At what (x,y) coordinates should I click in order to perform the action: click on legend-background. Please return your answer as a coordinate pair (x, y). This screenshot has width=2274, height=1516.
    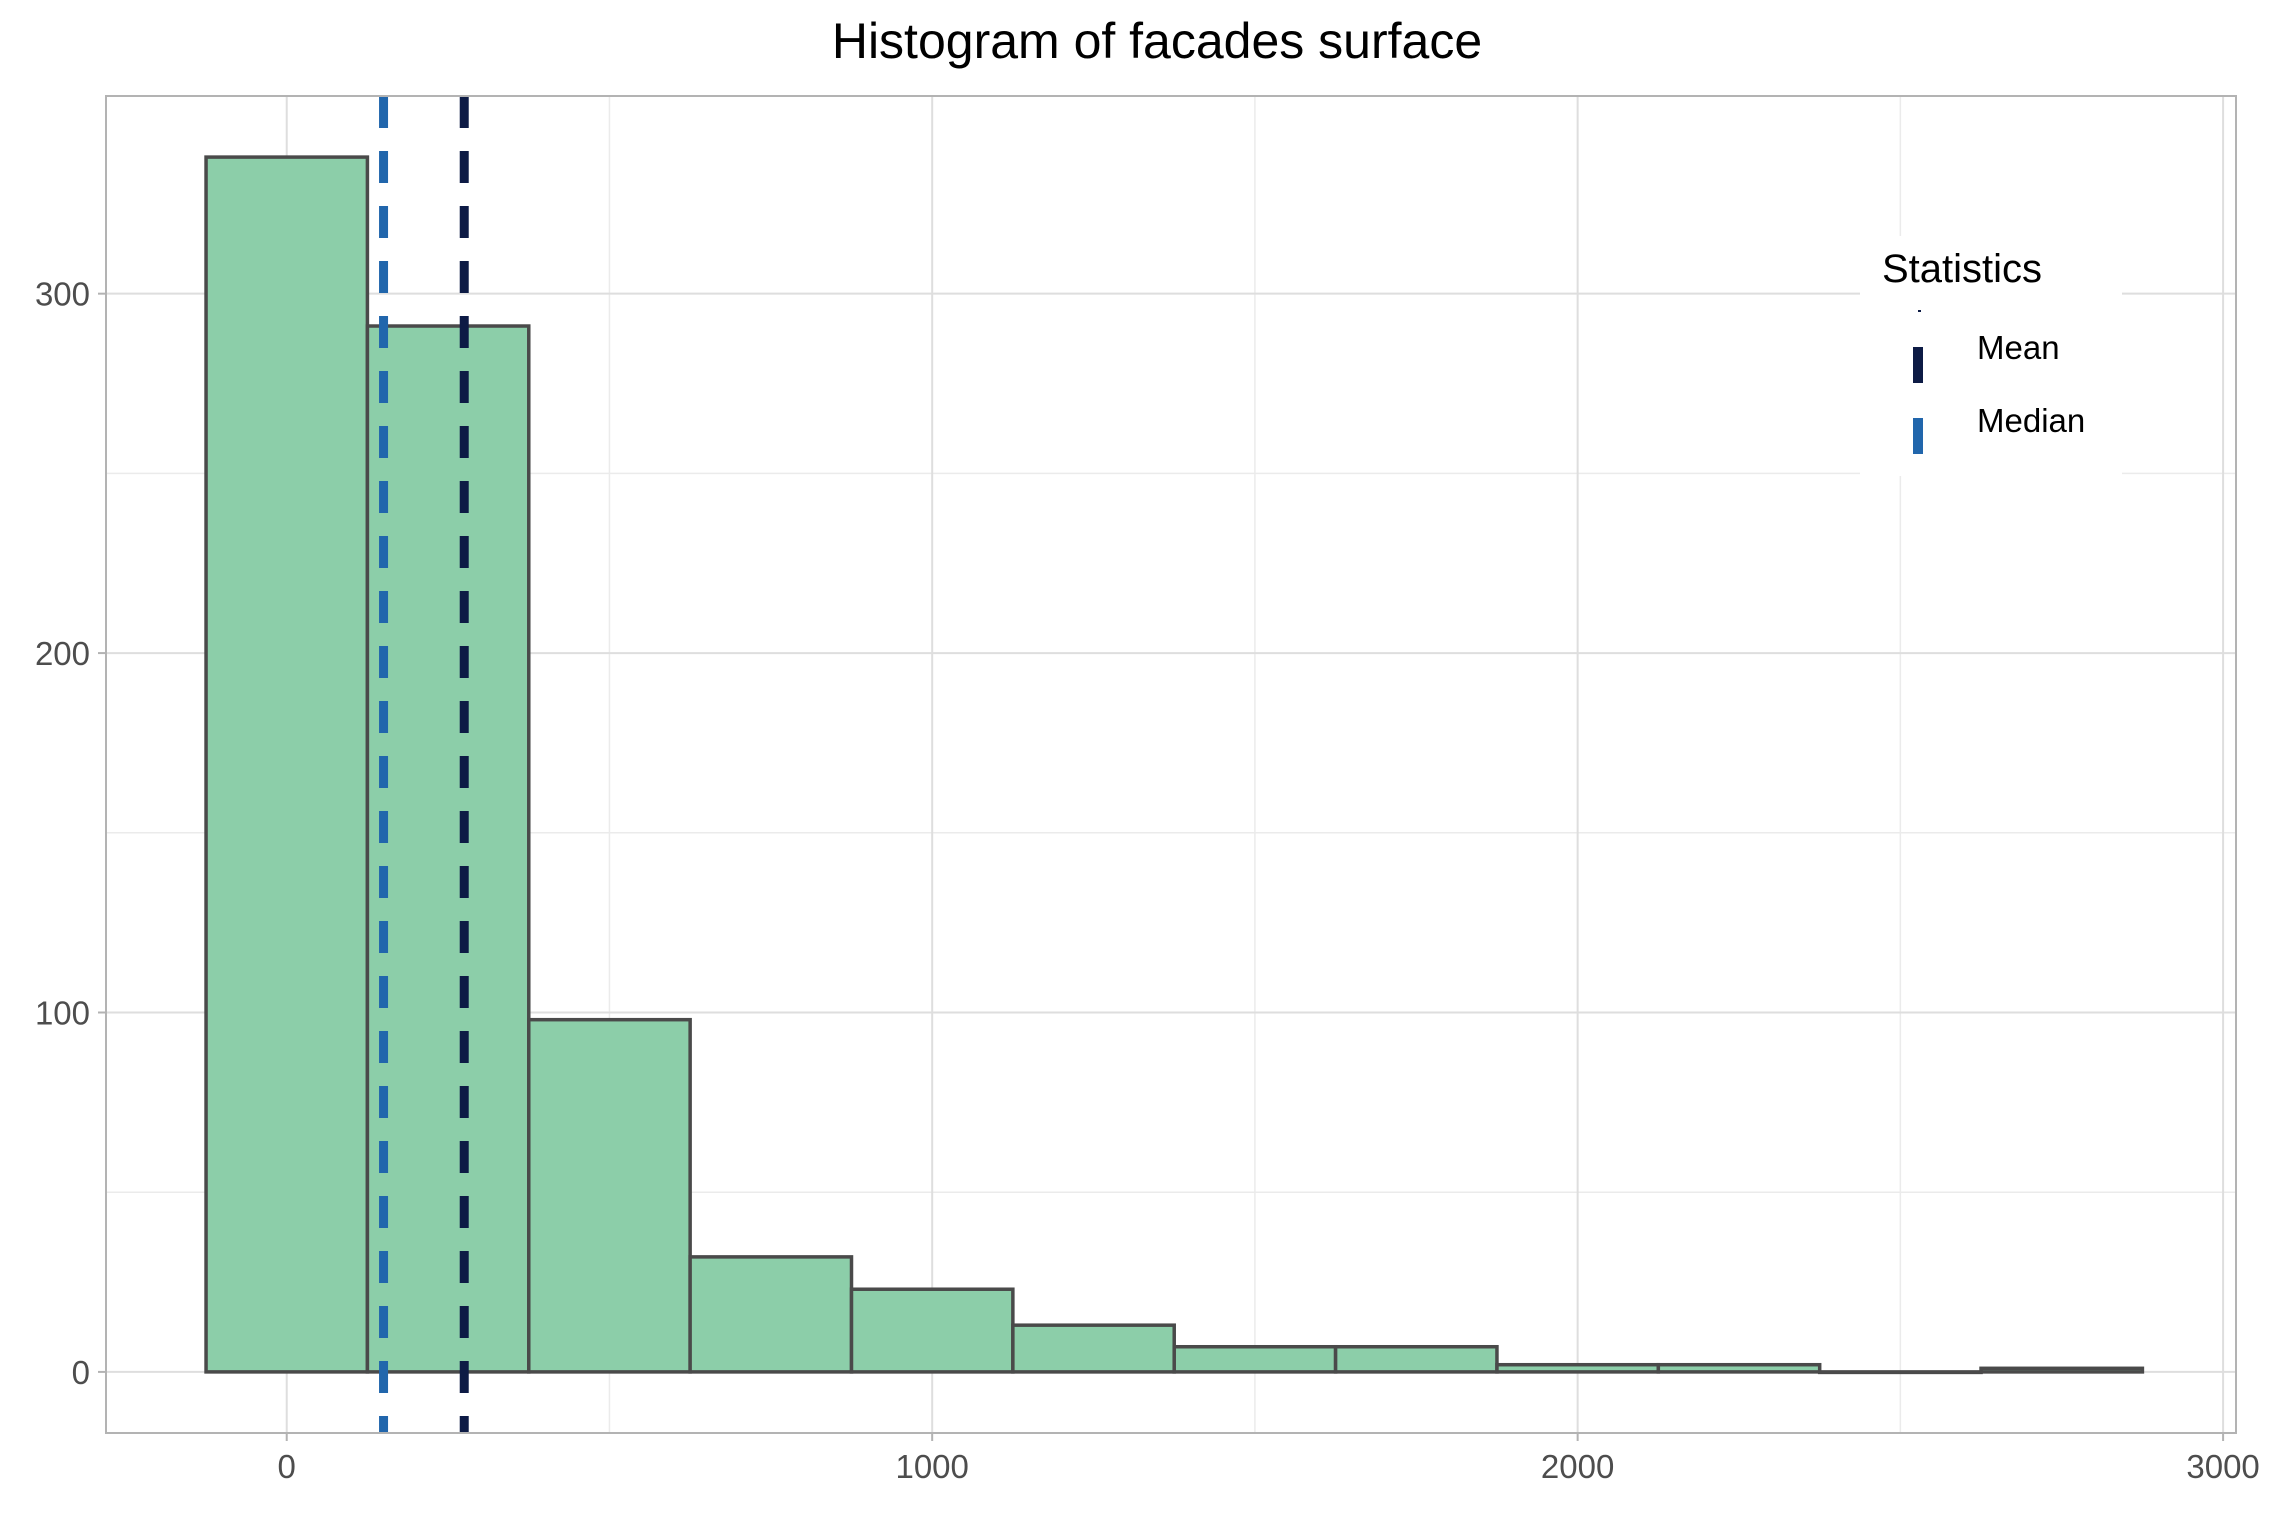
    Looking at the image, I should click on (1991, 356).